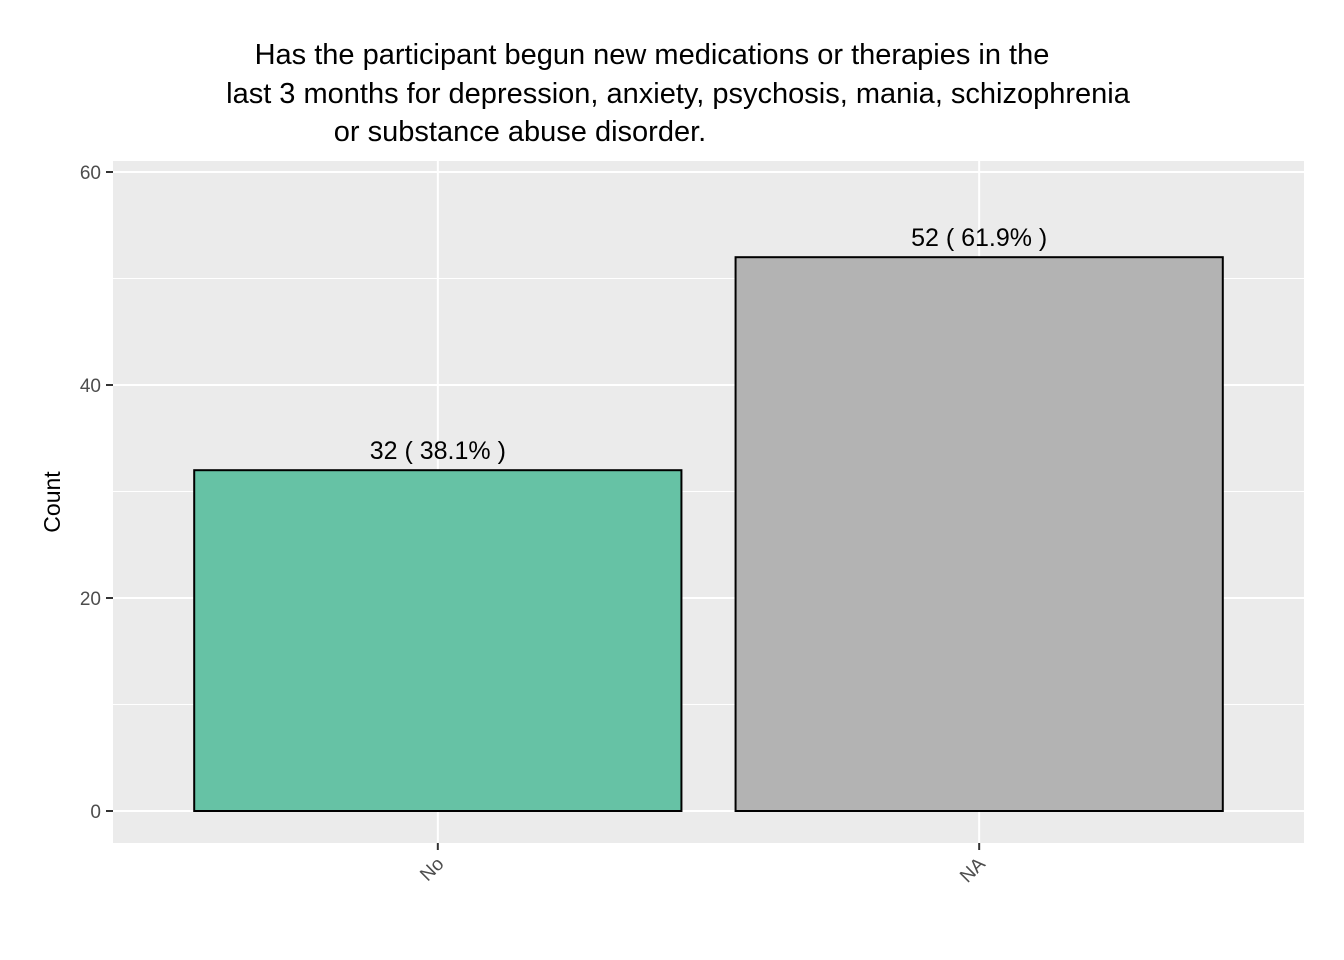 This screenshot has height=960, width=1344. Describe the element at coordinates (709, 344) in the screenshot. I see `bar-labels: 32 ( 38.1% ) 52 ( 61.9% )` at that location.